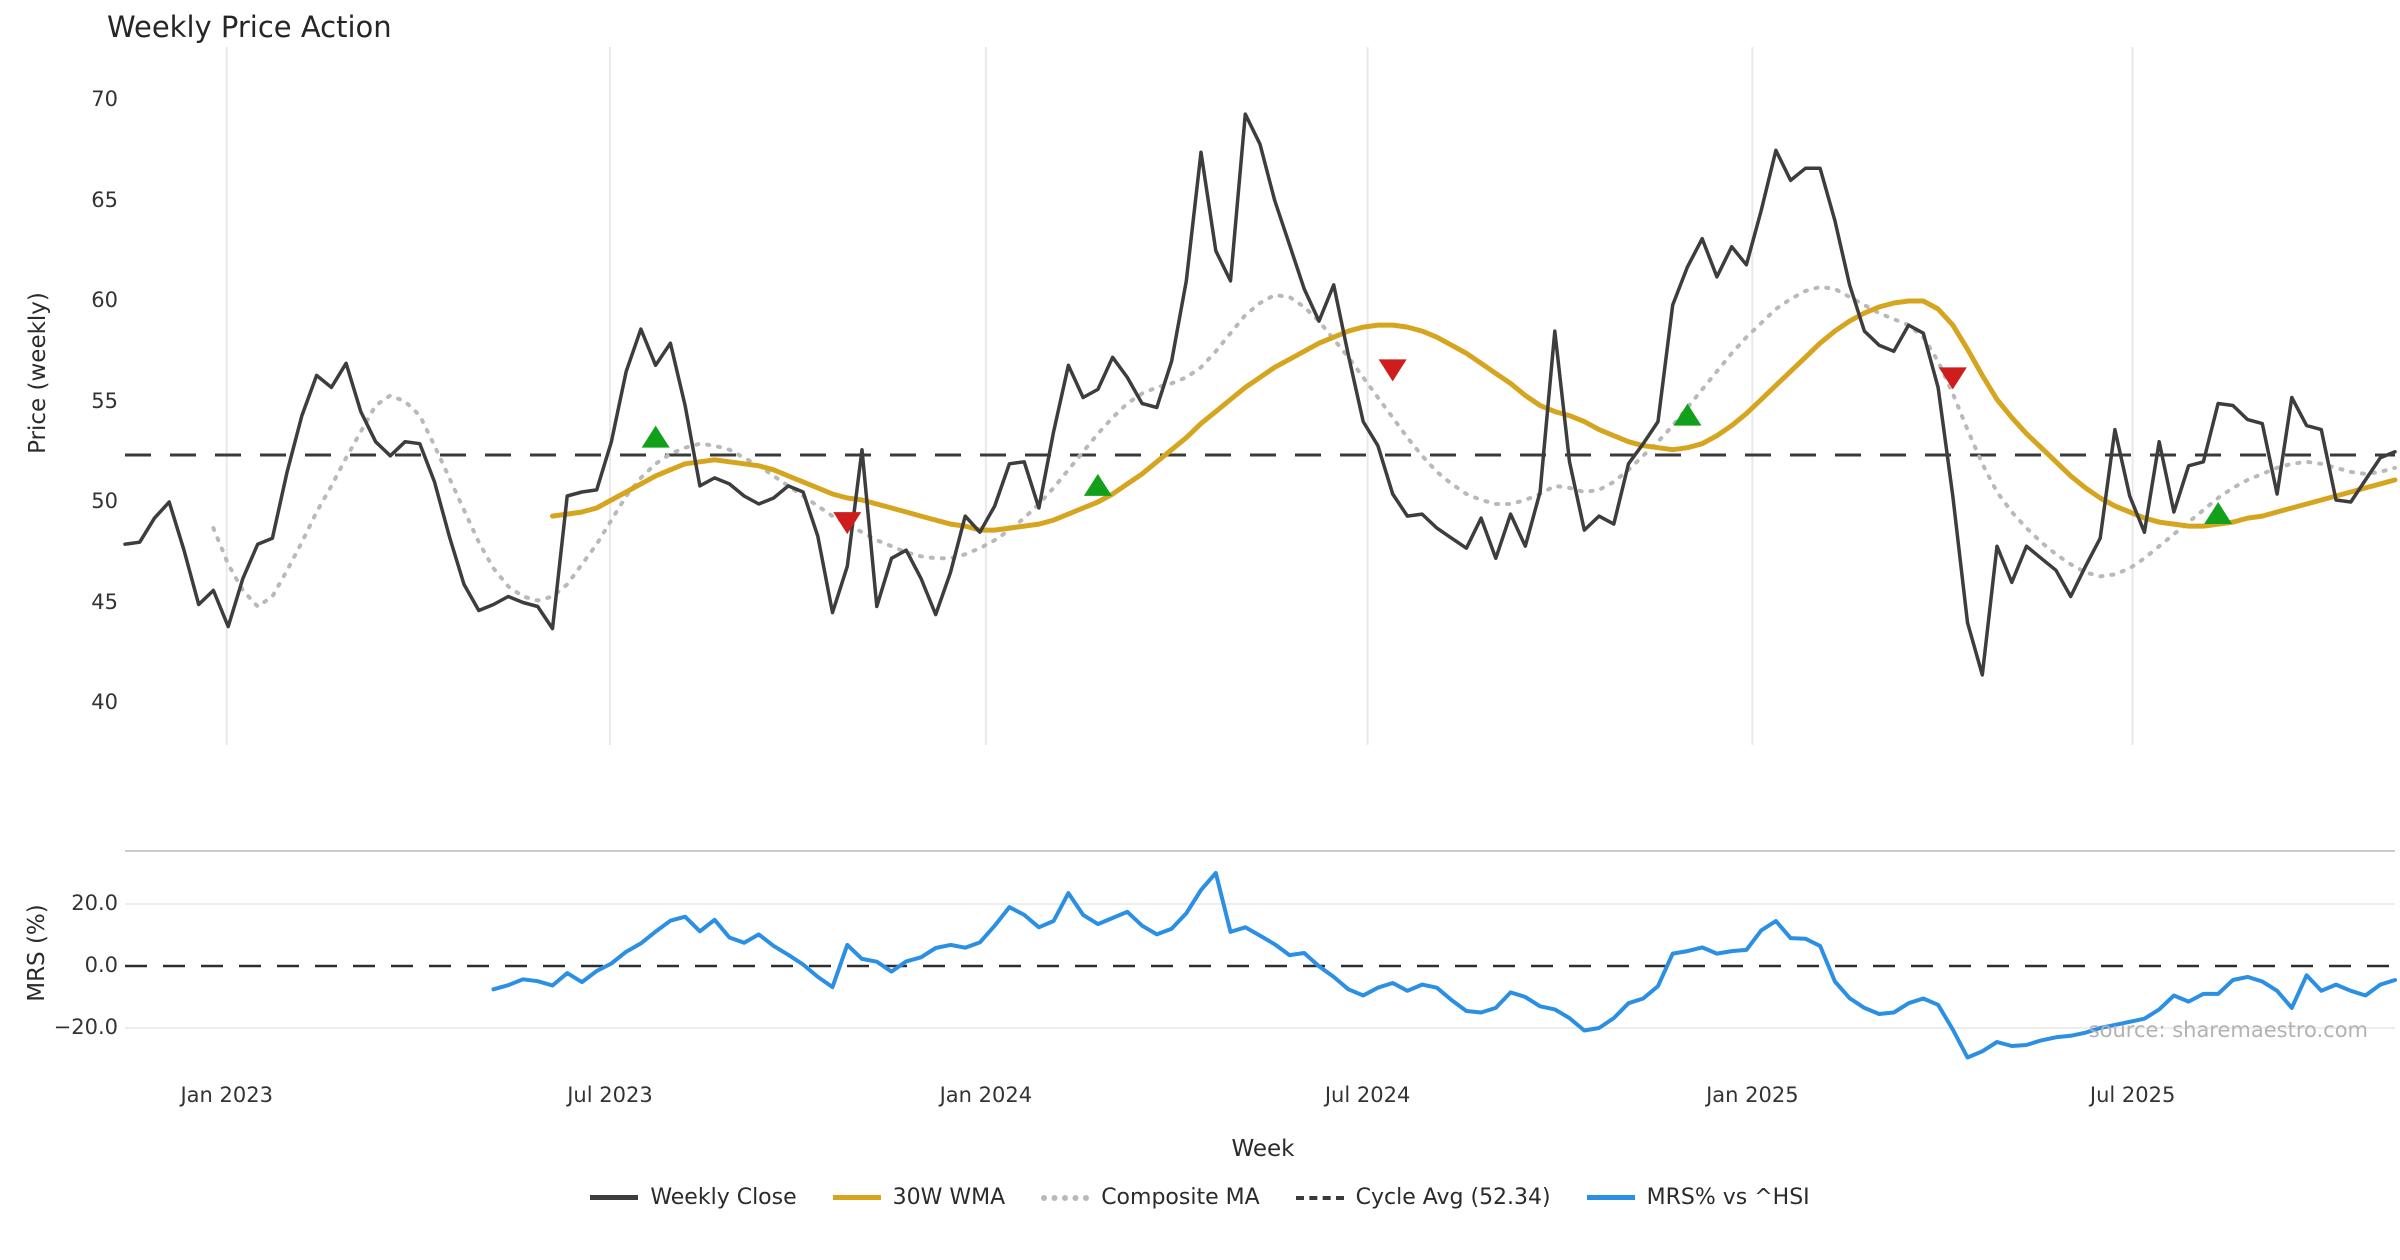 Image resolution: width=2400 pixels, height=1260 pixels. What do you see at coordinates (249, 27) in the screenshot?
I see `chart-title: Weekly Price Action` at bounding box center [249, 27].